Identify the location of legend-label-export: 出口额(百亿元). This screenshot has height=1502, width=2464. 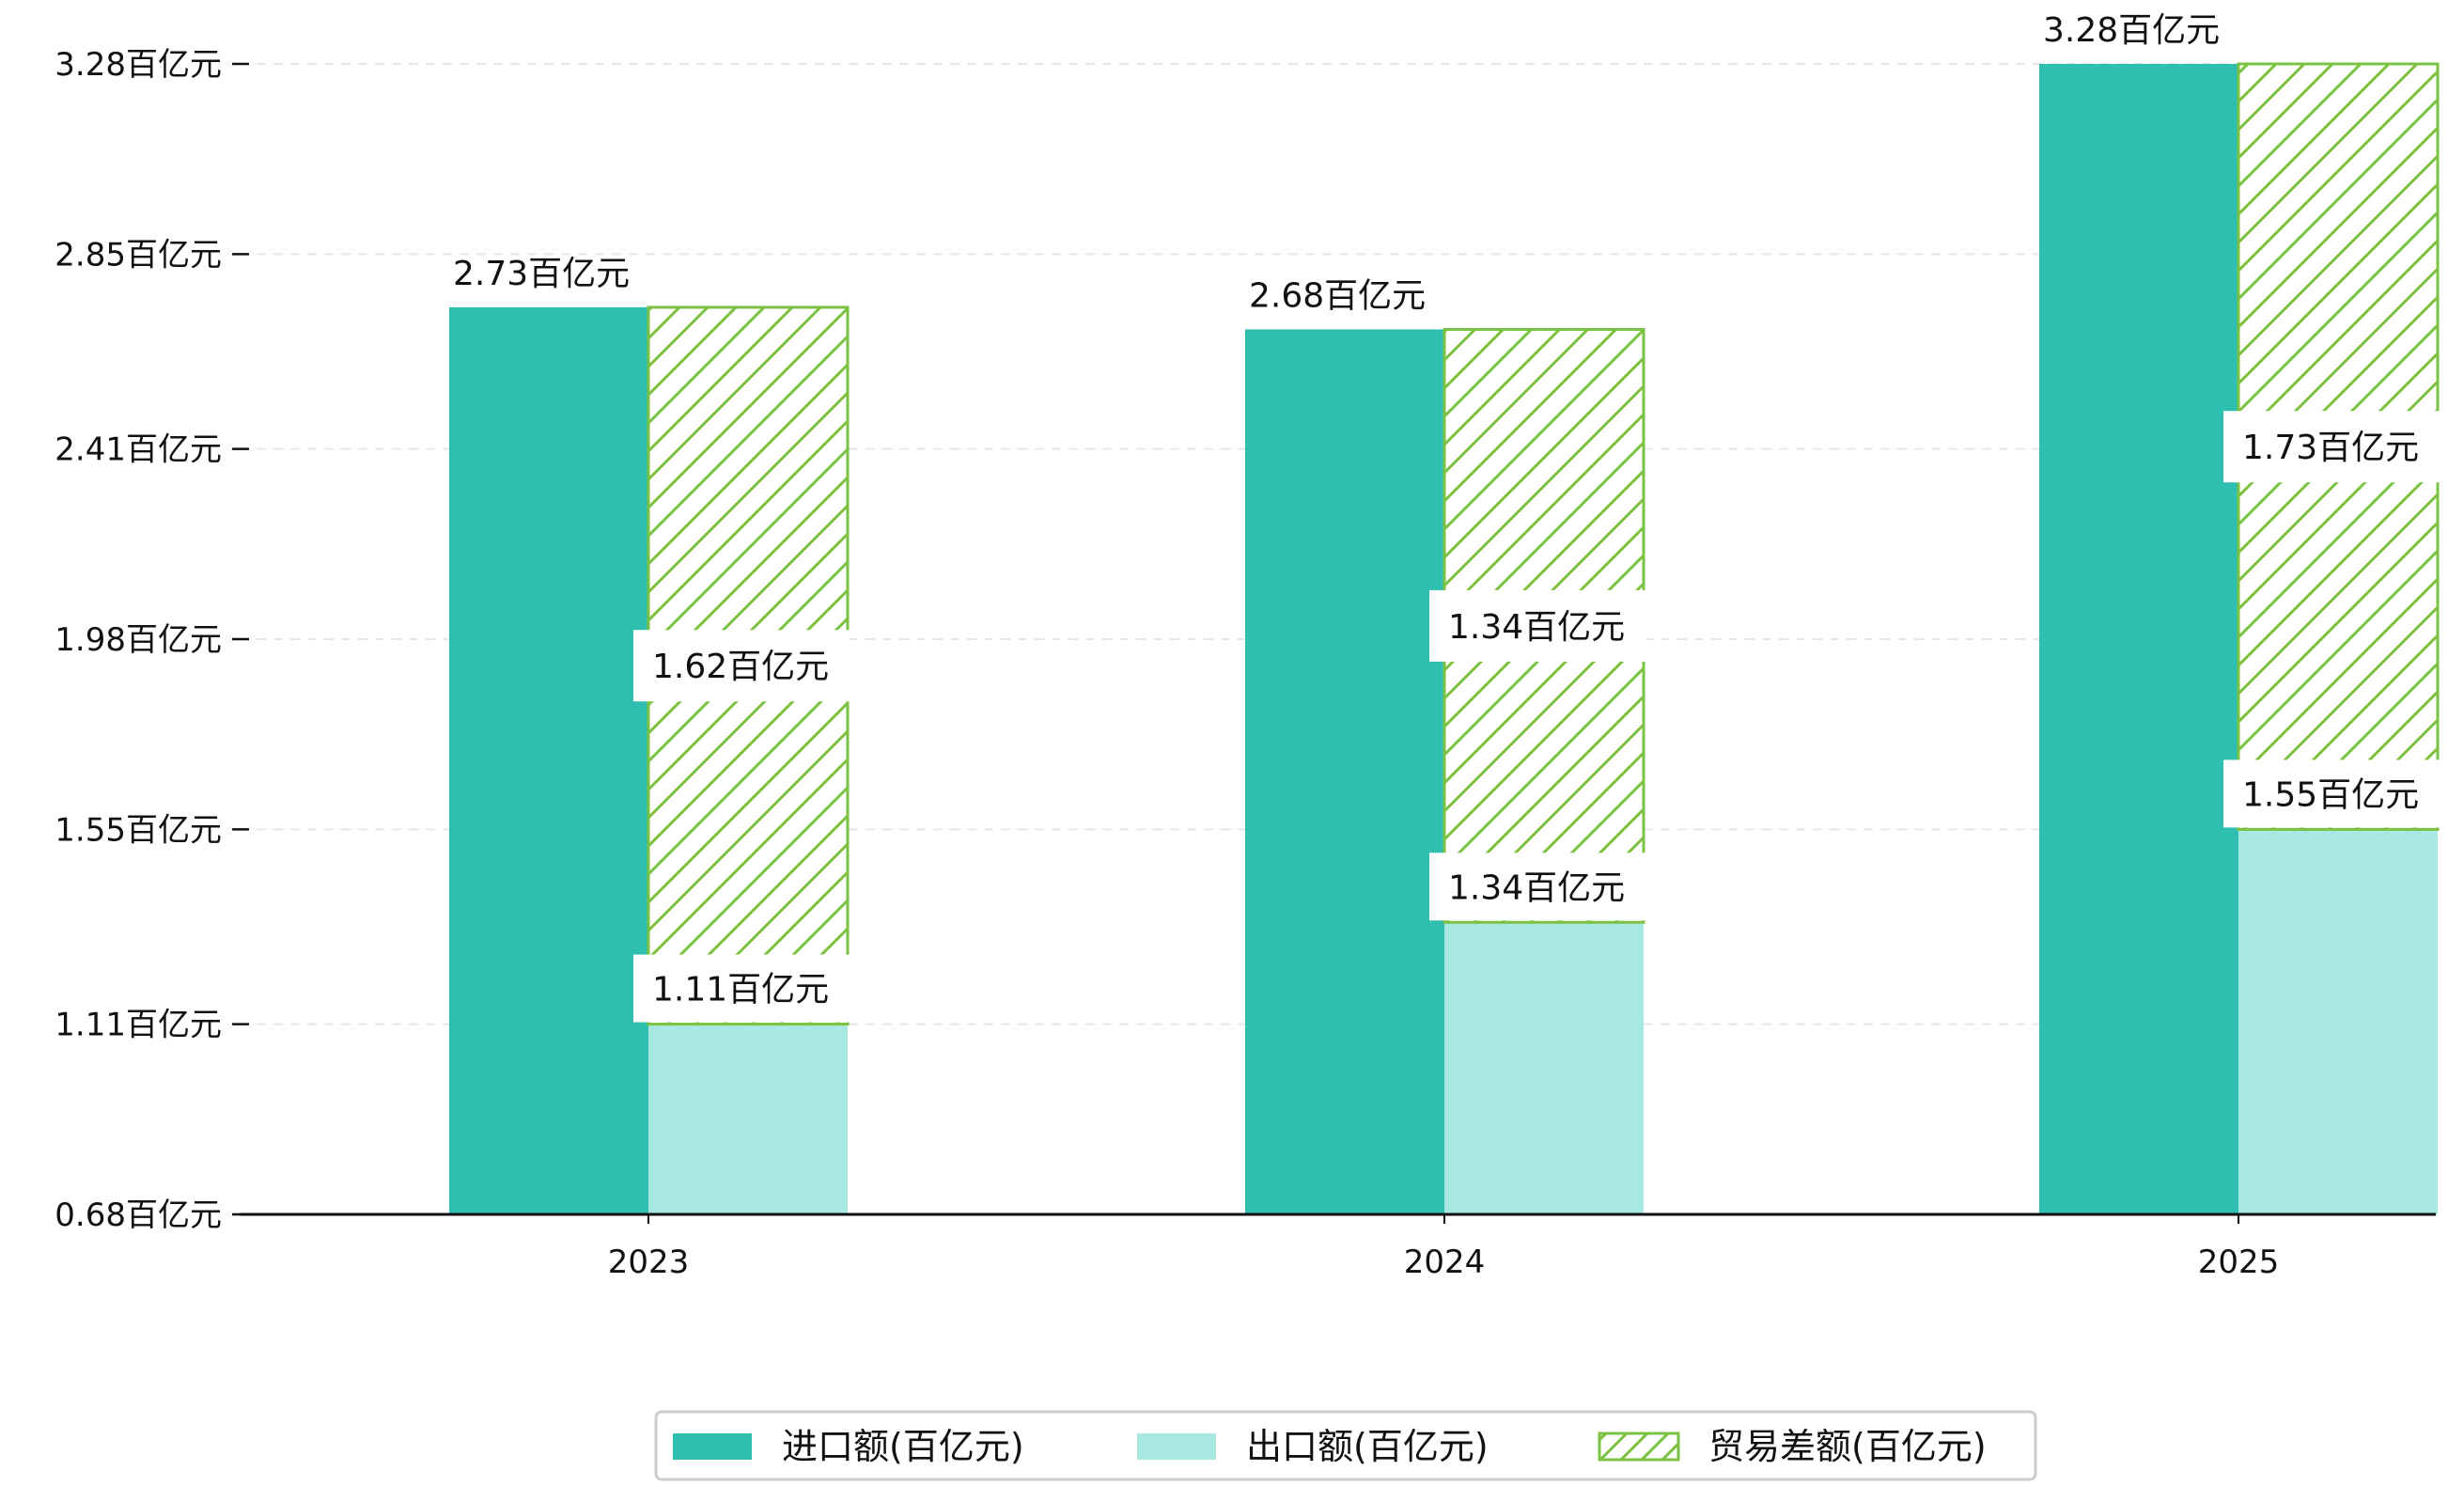
(1367, 1447).